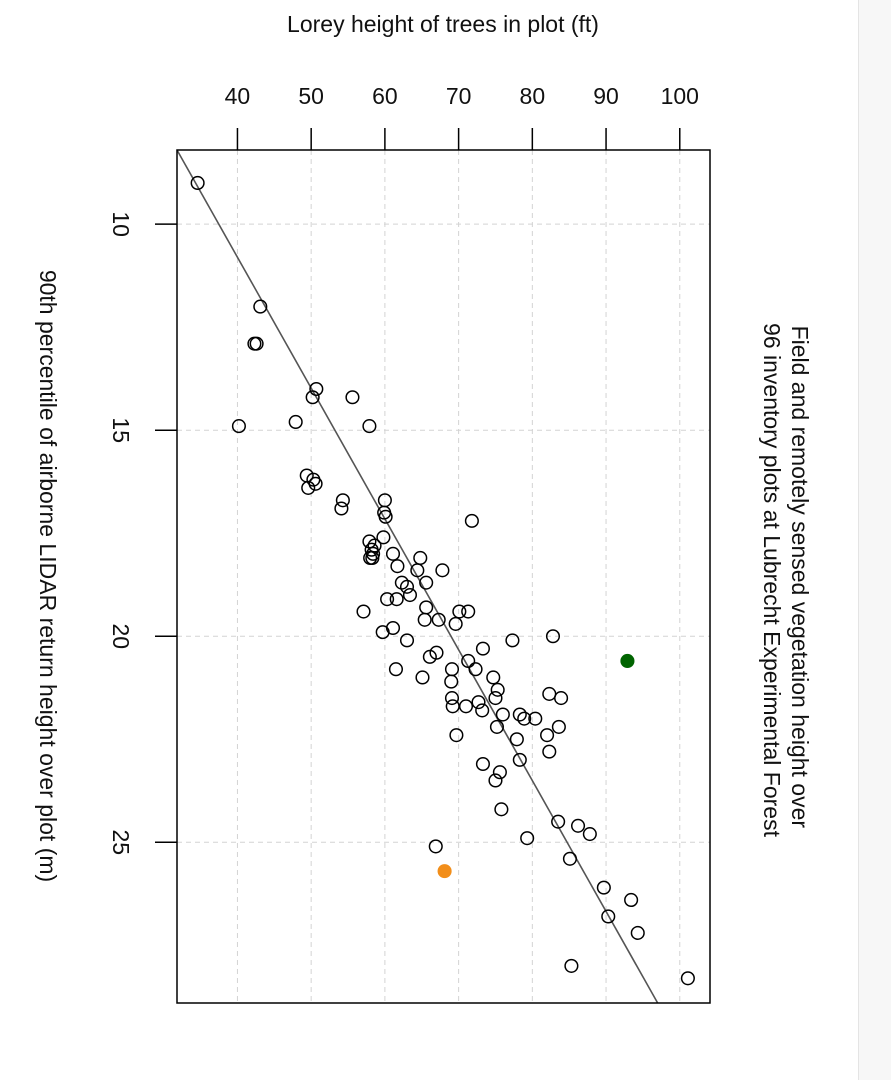 The width and height of the screenshot is (891, 1080). I want to click on y-tick-label-60: 60, so click(385, 96).